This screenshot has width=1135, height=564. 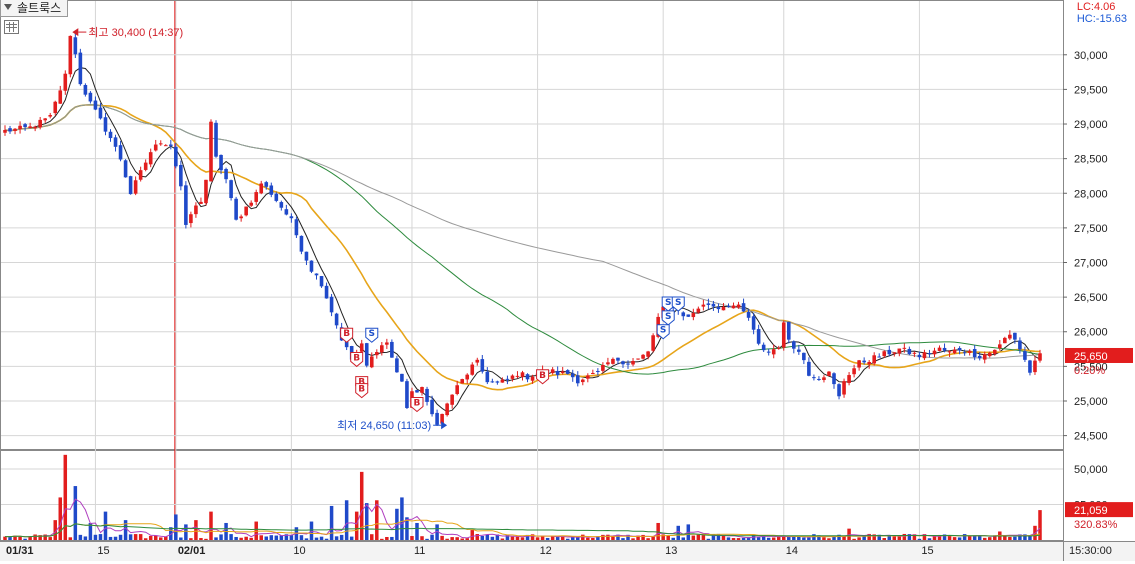 What do you see at coordinates (34, 8) in the screenshot?
I see `symbol-tab: 솔트룩스` at bounding box center [34, 8].